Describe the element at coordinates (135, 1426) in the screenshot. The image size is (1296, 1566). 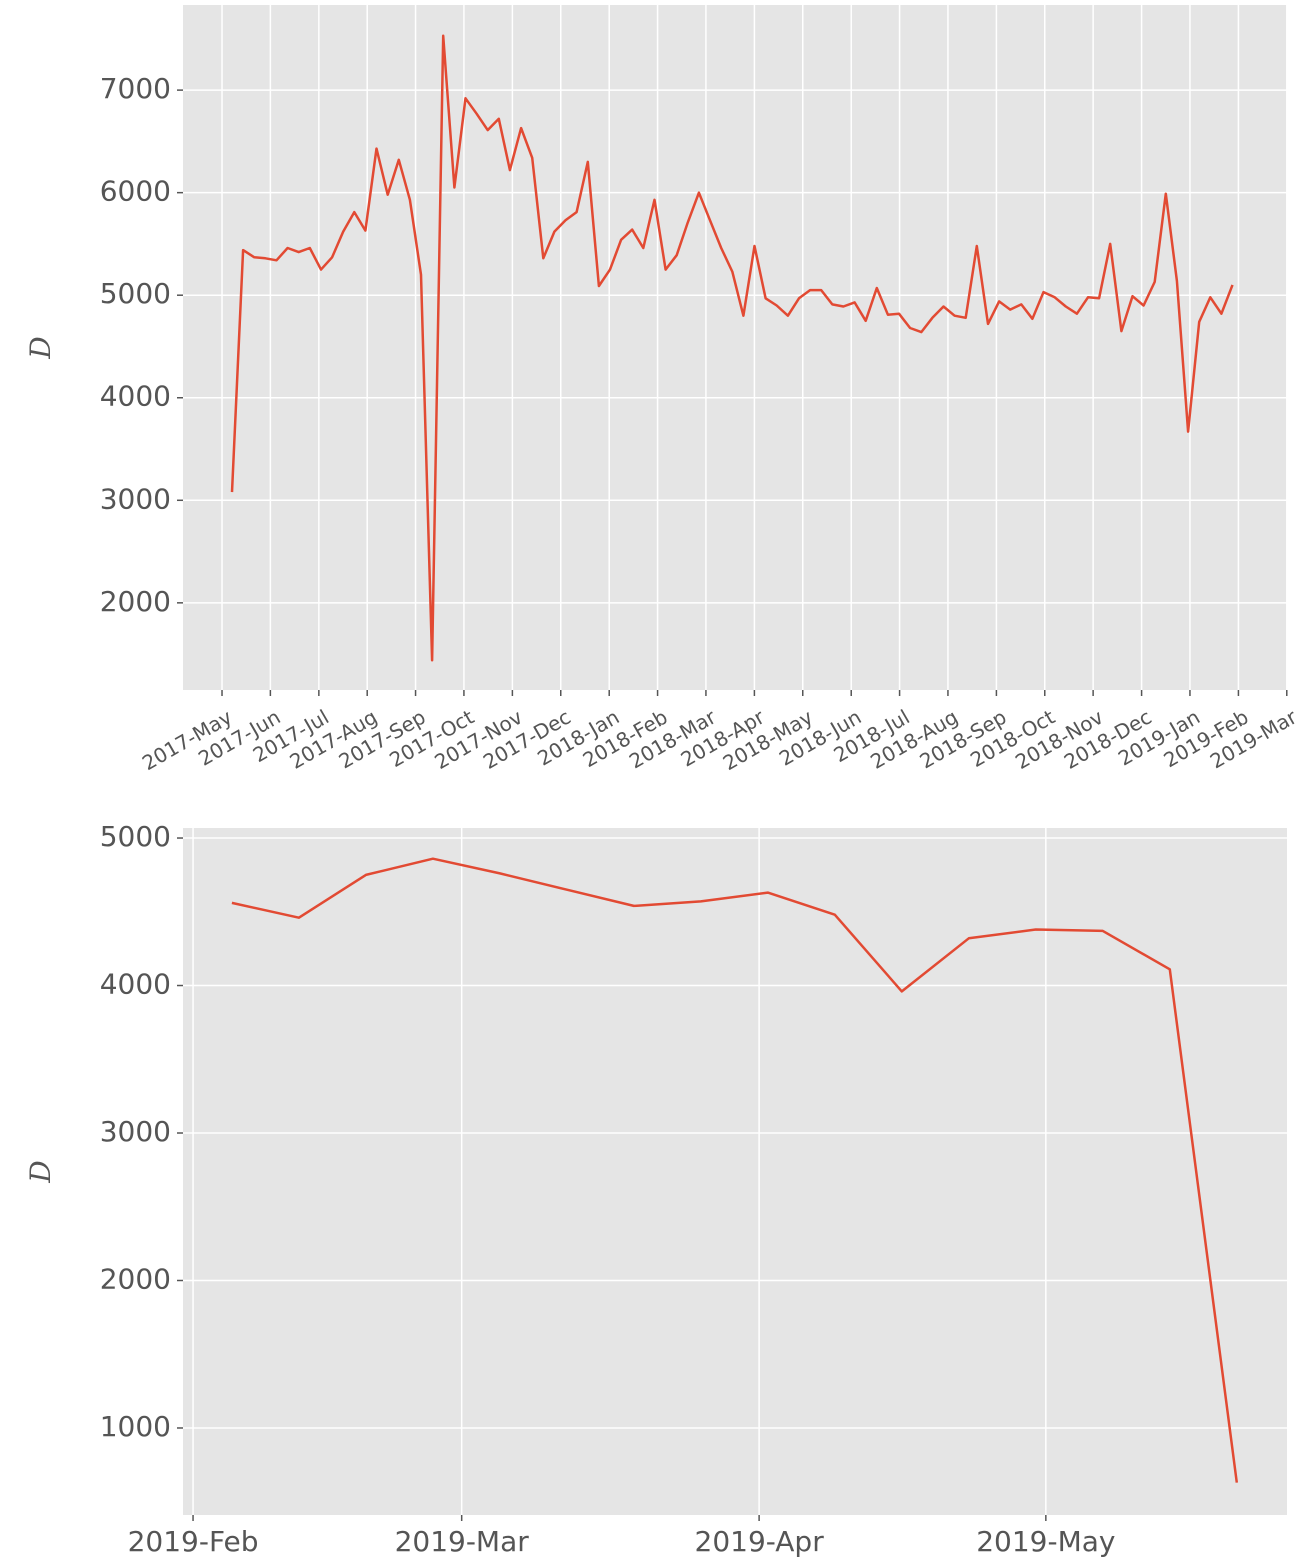
I see `y-tick-label: 1000` at that location.